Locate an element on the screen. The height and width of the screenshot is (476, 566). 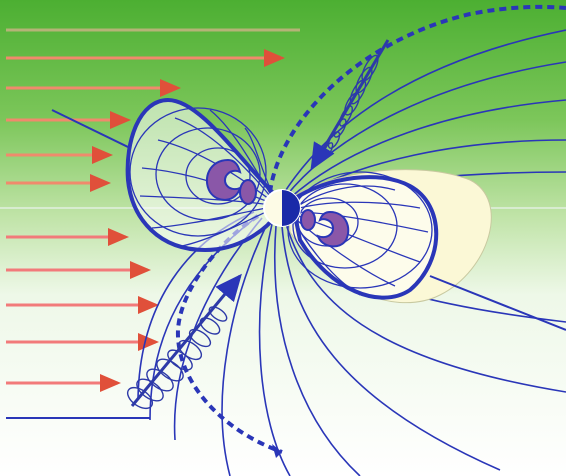
crescent-icon is located at coordinates (277, 203).